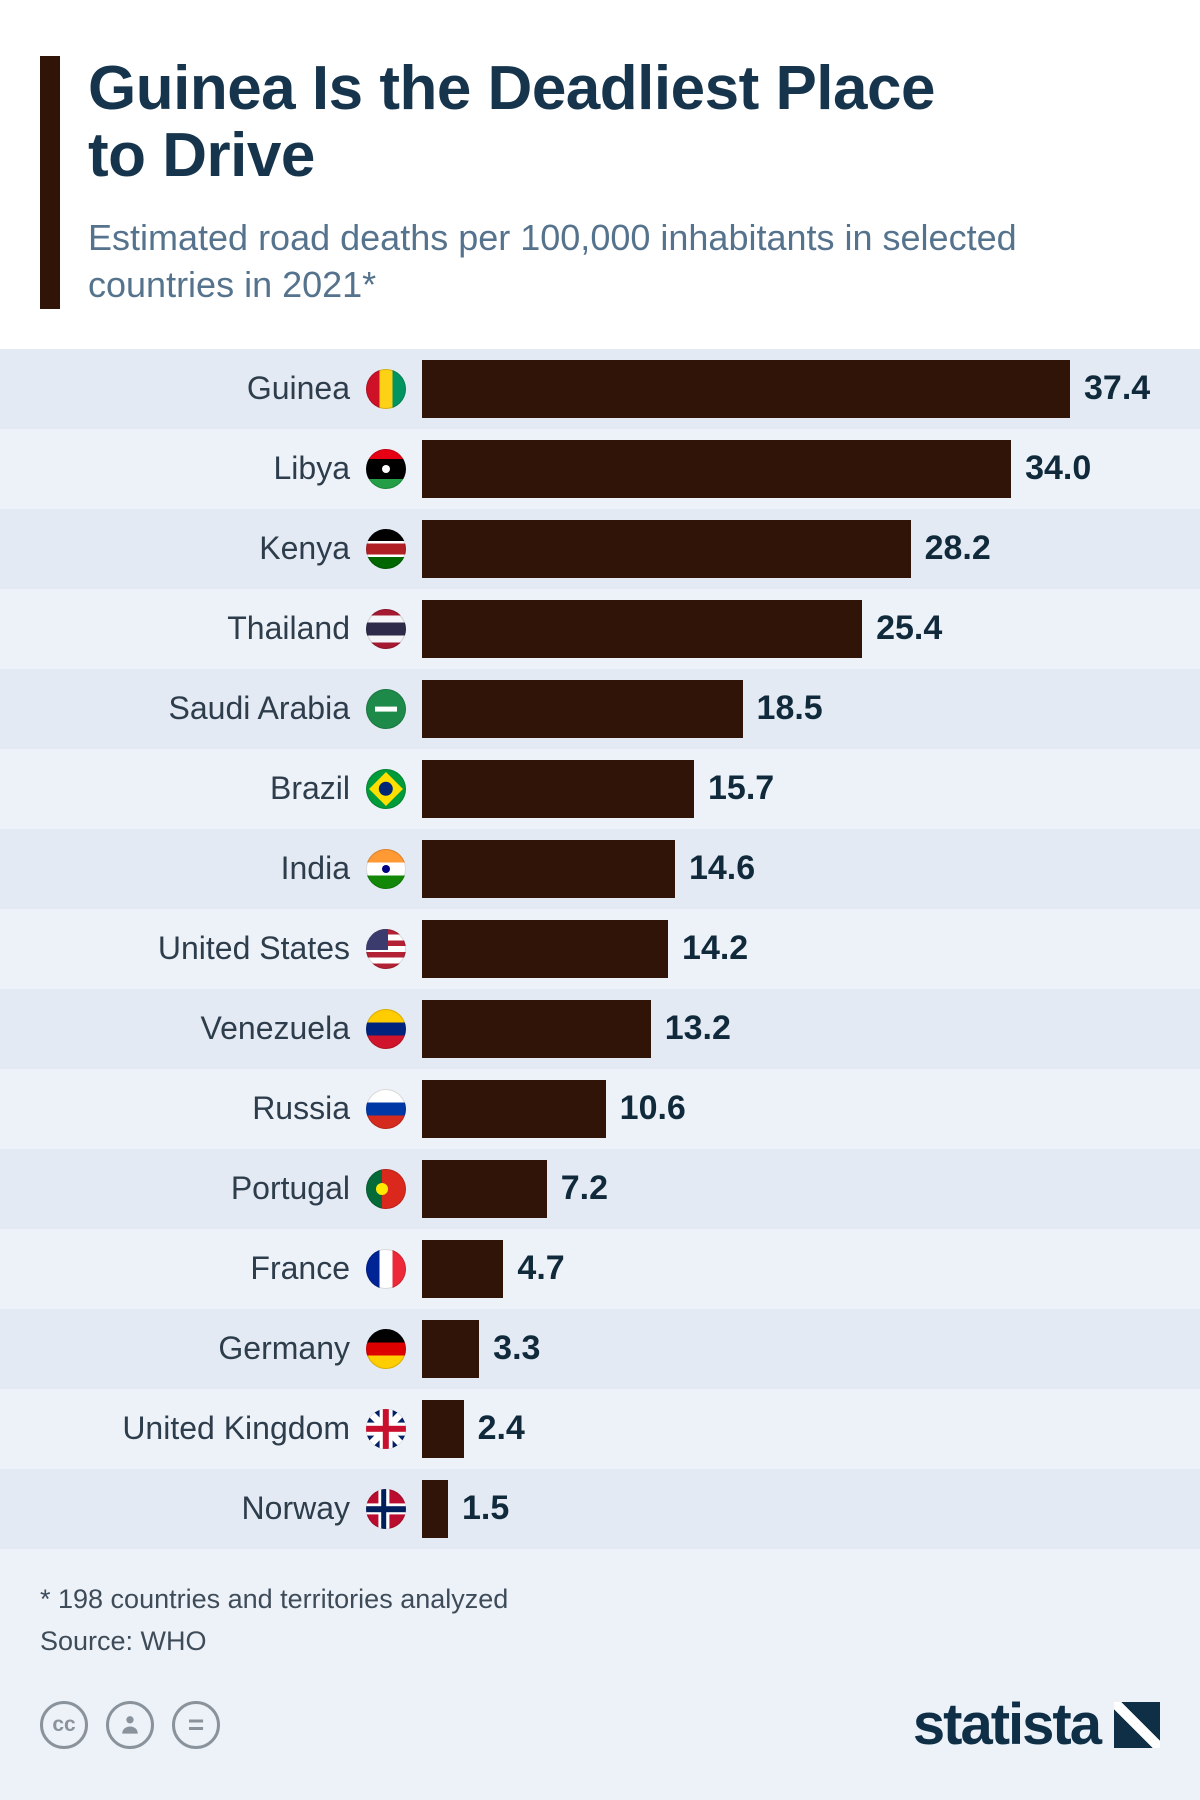 This screenshot has width=1200, height=1800. Describe the element at coordinates (253, 948) in the screenshot. I see `country-label: United States` at that location.